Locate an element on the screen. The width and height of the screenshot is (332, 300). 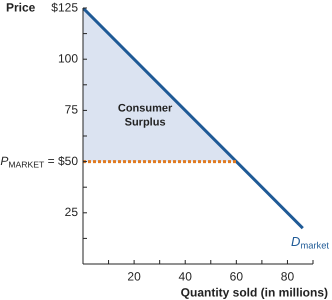
y-tick-label: 100 is located at coordinates (68, 59).